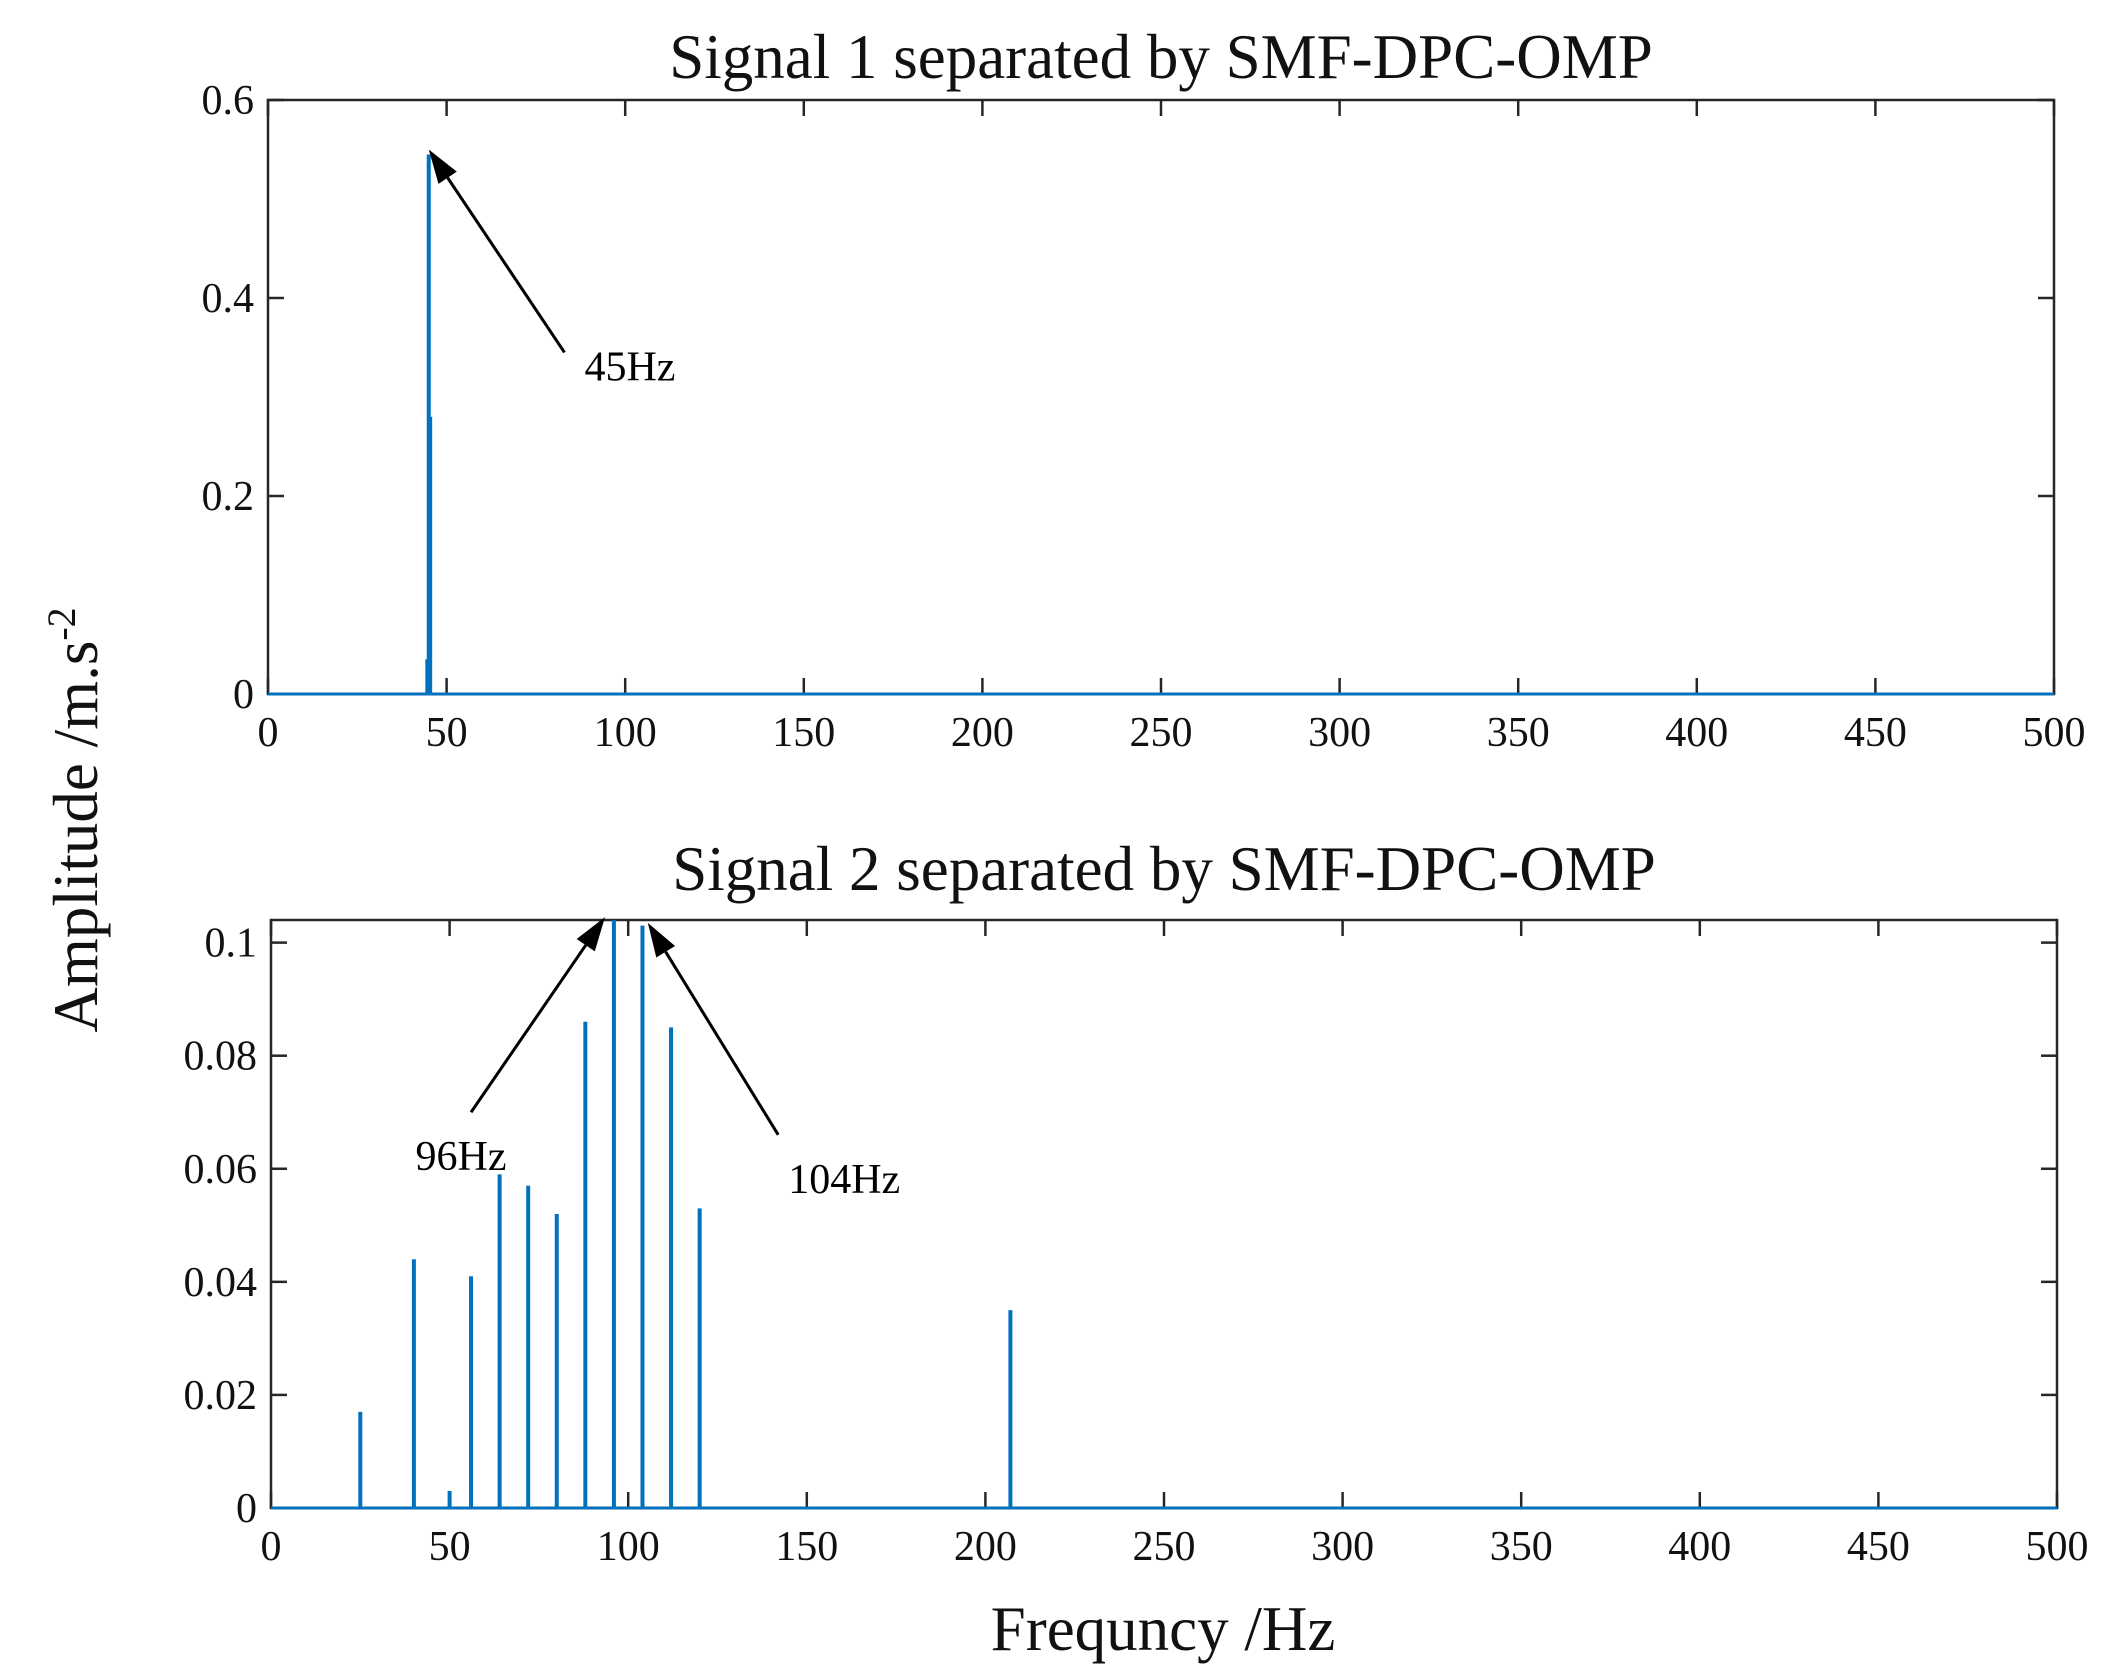  Describe the element at coordinates (228, 497) in the screenshot. I see `y-tick-label: 0.2` at that location.